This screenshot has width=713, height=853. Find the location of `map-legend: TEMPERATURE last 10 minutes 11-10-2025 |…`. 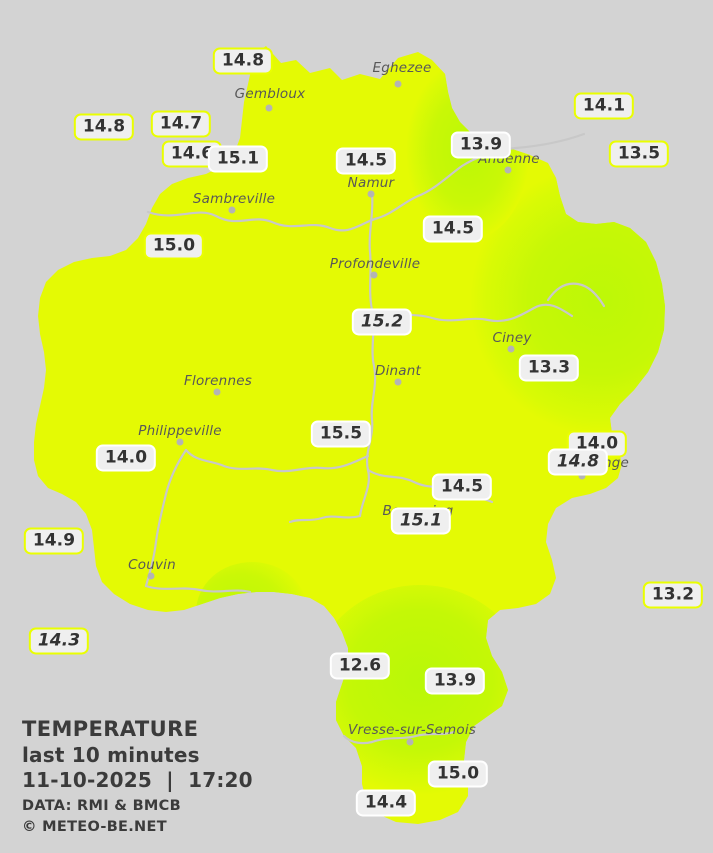

map-legend: TEMPERATURE last 10 minutes 11-10-2025 |… is located at coordinates (137, 777).